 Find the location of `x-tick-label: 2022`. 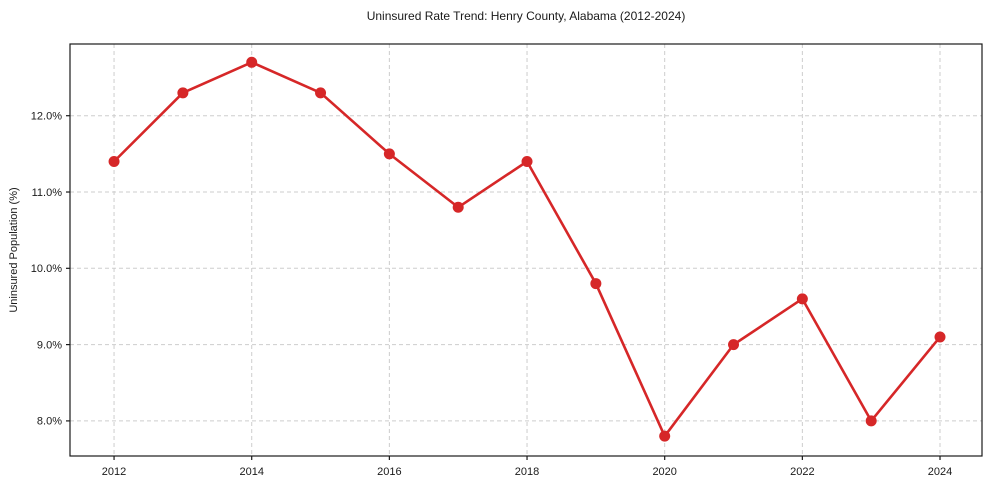

x-tick-label: 2022 is located at coordinates (802, 472).